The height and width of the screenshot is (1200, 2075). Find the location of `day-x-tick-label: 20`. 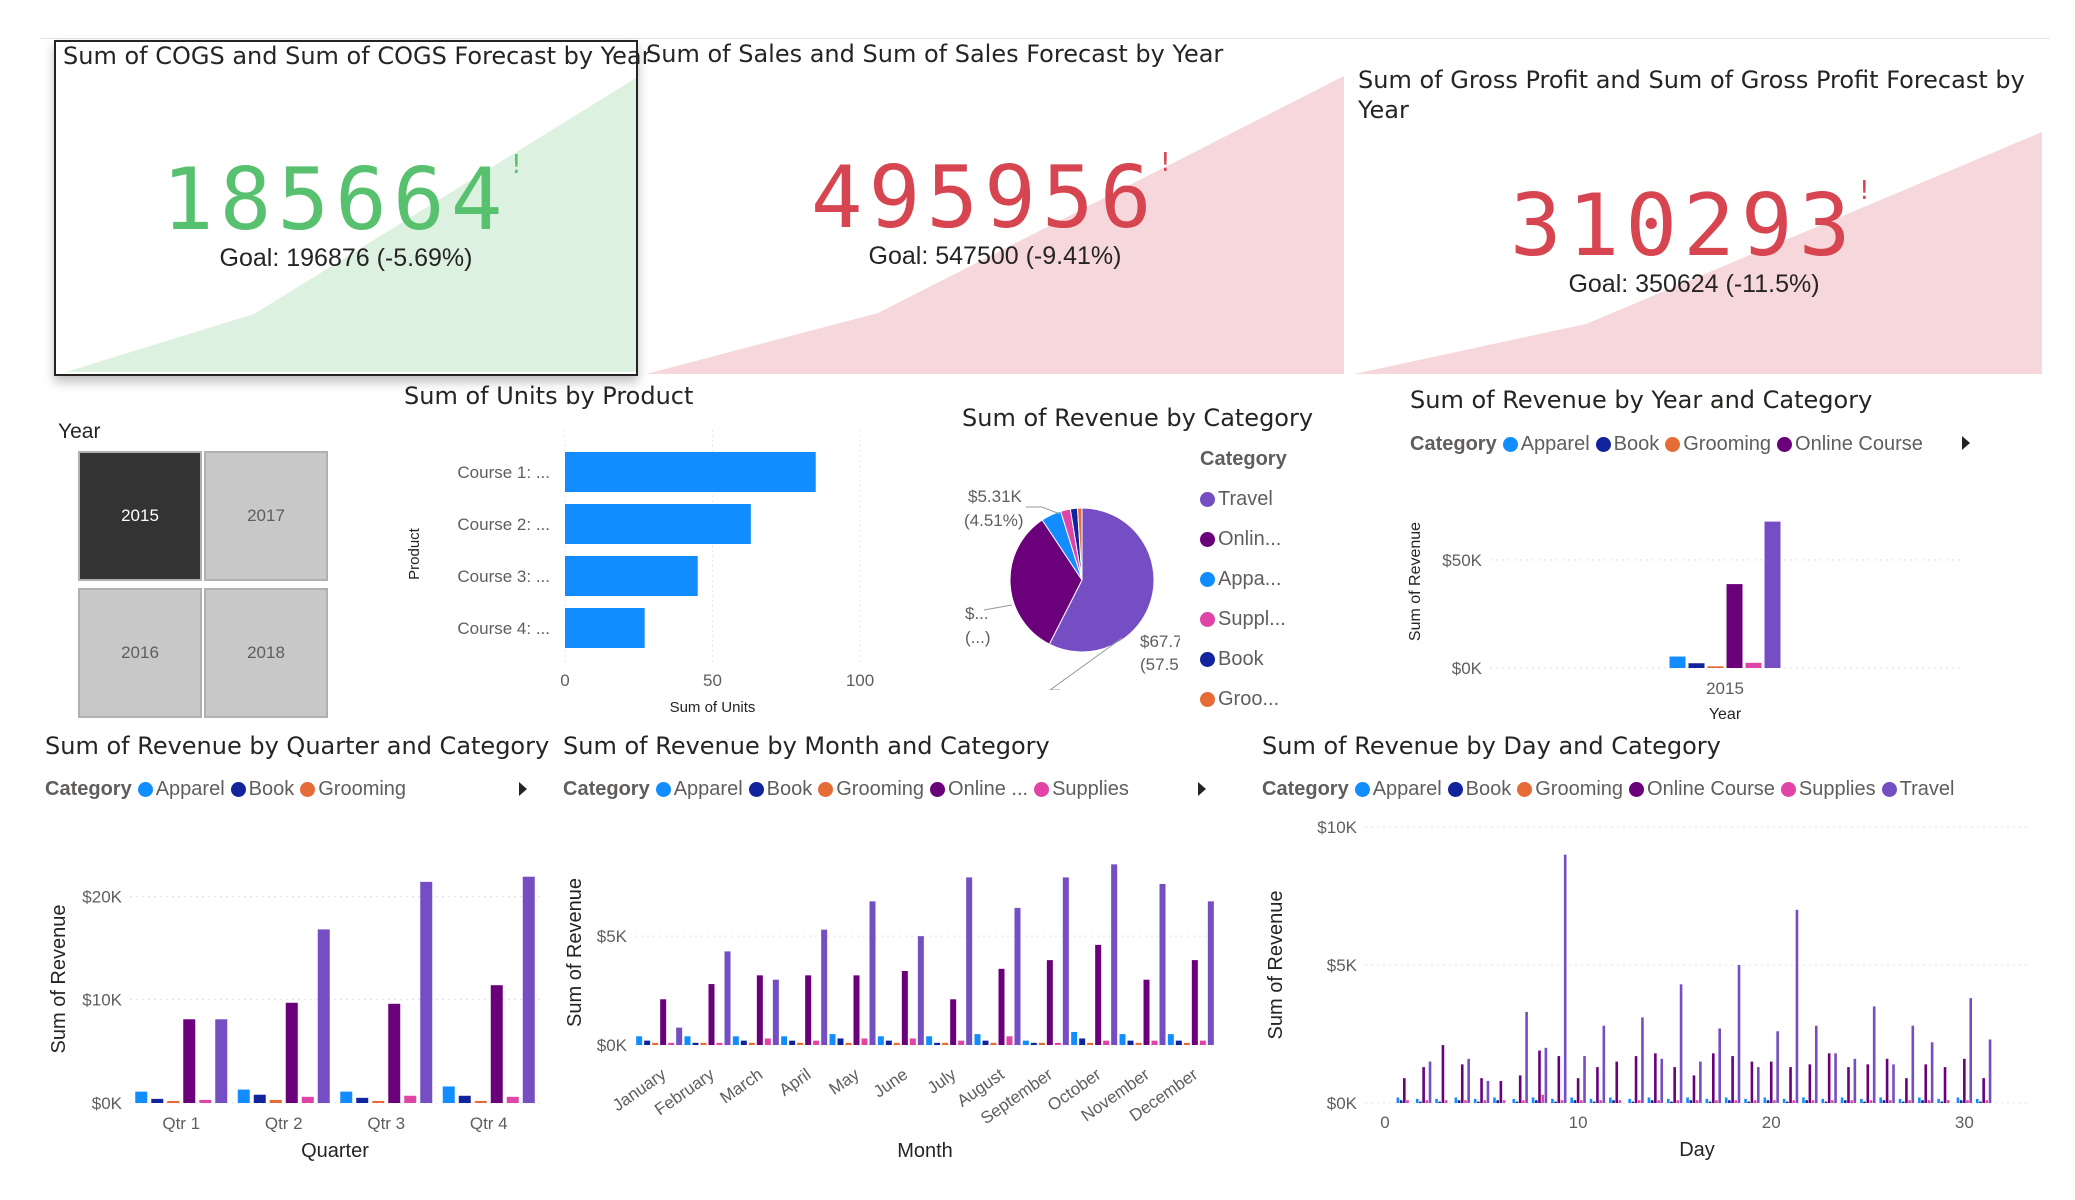

day-x-tick-label: 20 is located at coordinates (1771, 1122).